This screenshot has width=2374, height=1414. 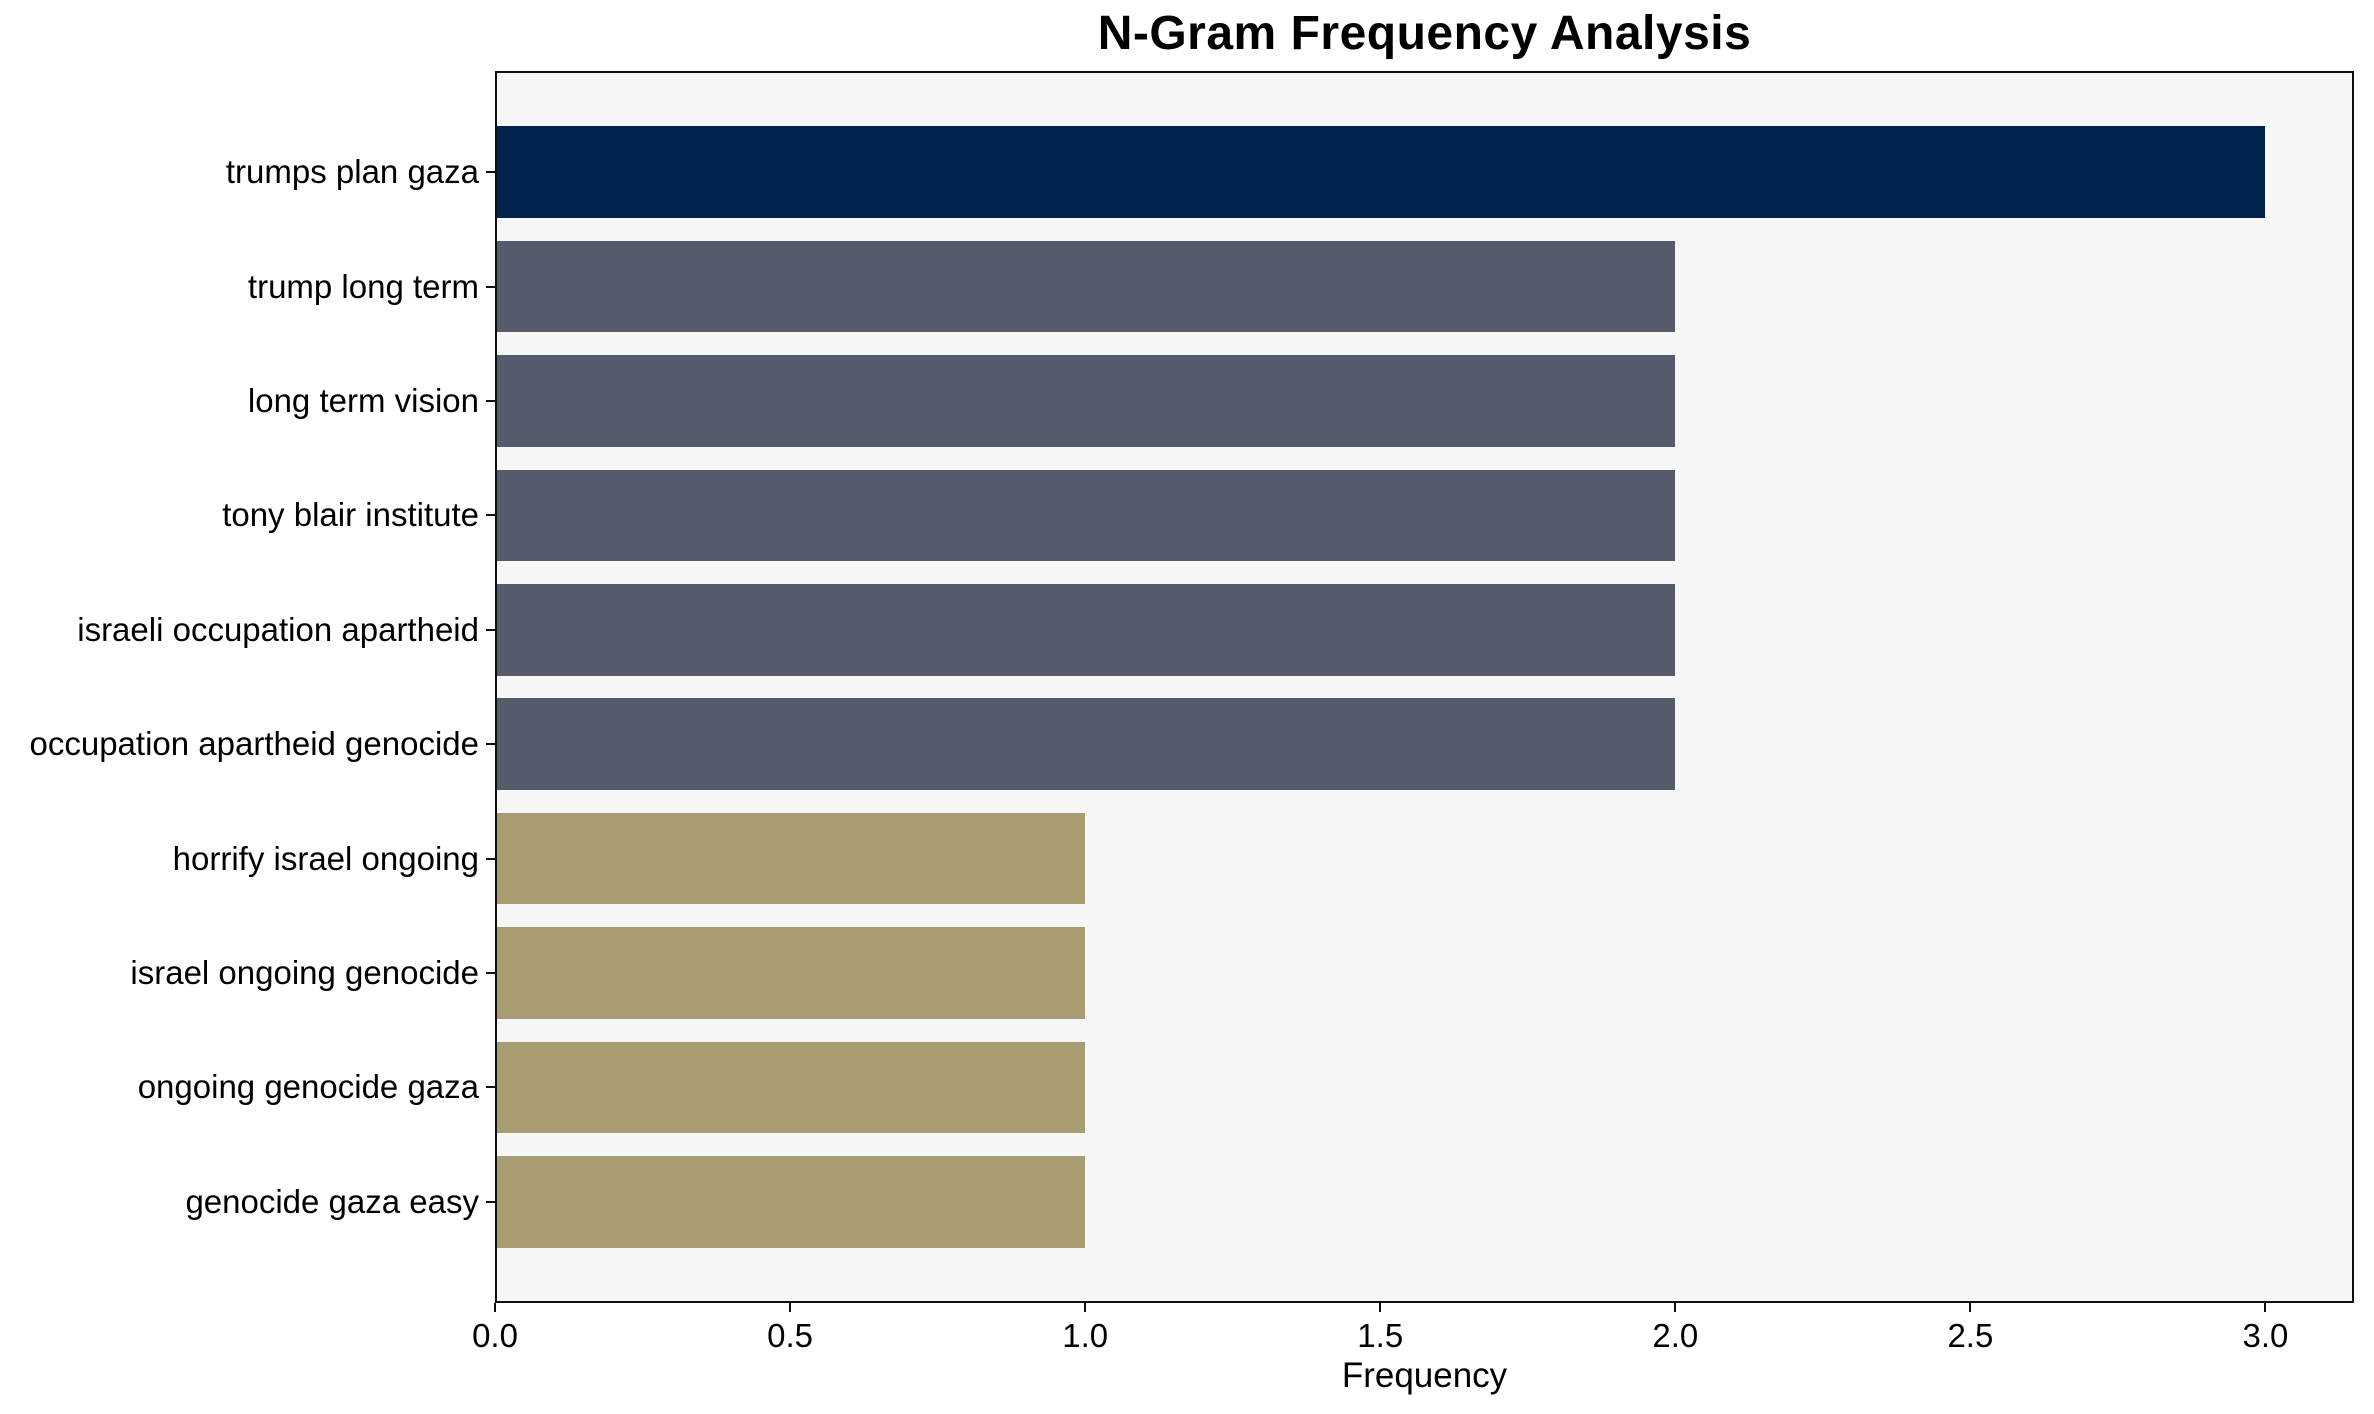 I want to click on y-label-row: israel ongoing genocide, so click(x=247, y=973).